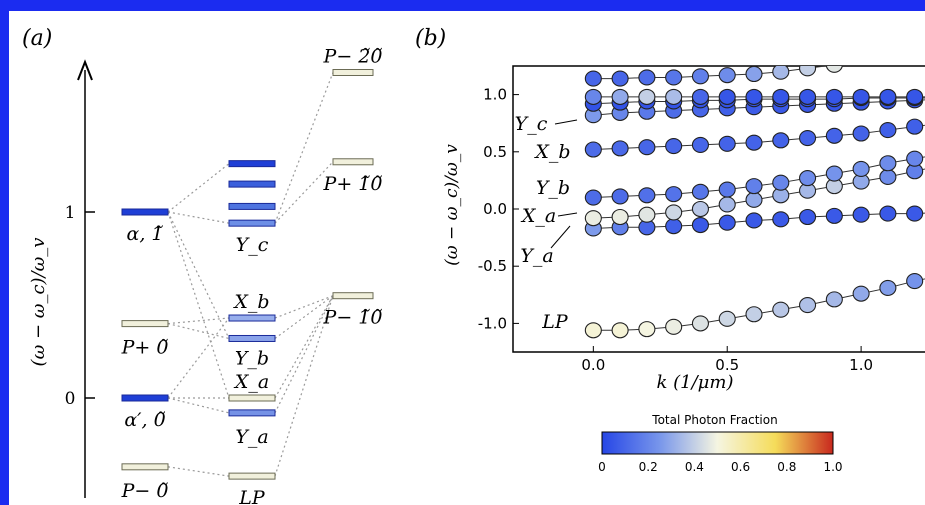  What do you see at coordinates (252, 223) in the screenshot?
I see `level-bar-y-c` at bounding box center [252, 223].